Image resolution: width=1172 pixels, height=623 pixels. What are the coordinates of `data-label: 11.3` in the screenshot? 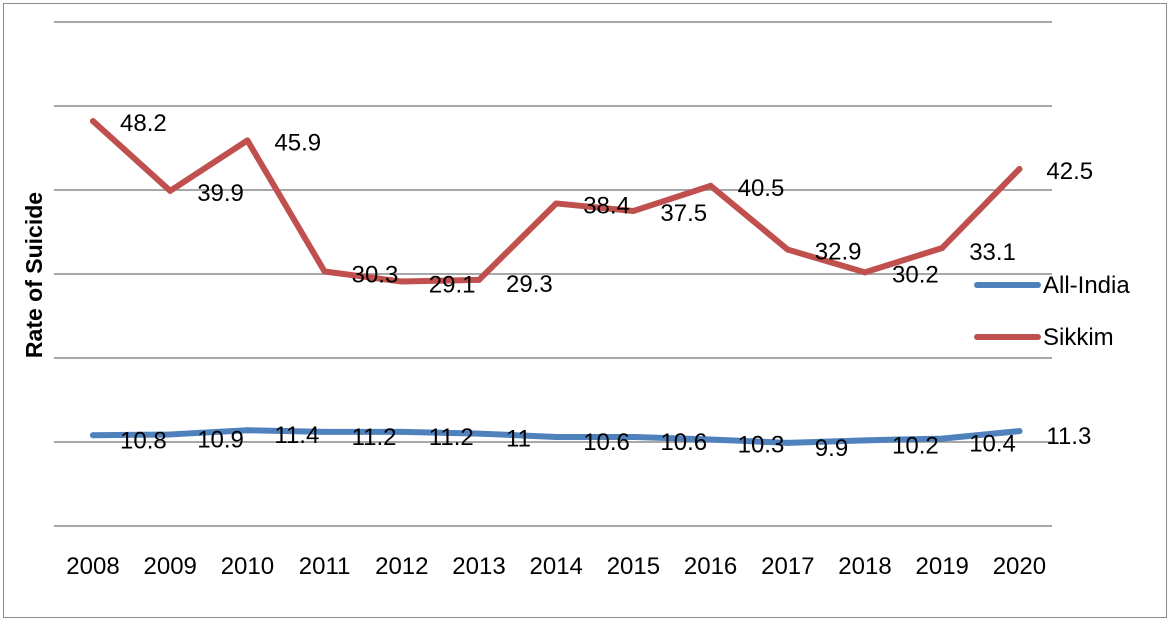 It's located at (1068, 436).